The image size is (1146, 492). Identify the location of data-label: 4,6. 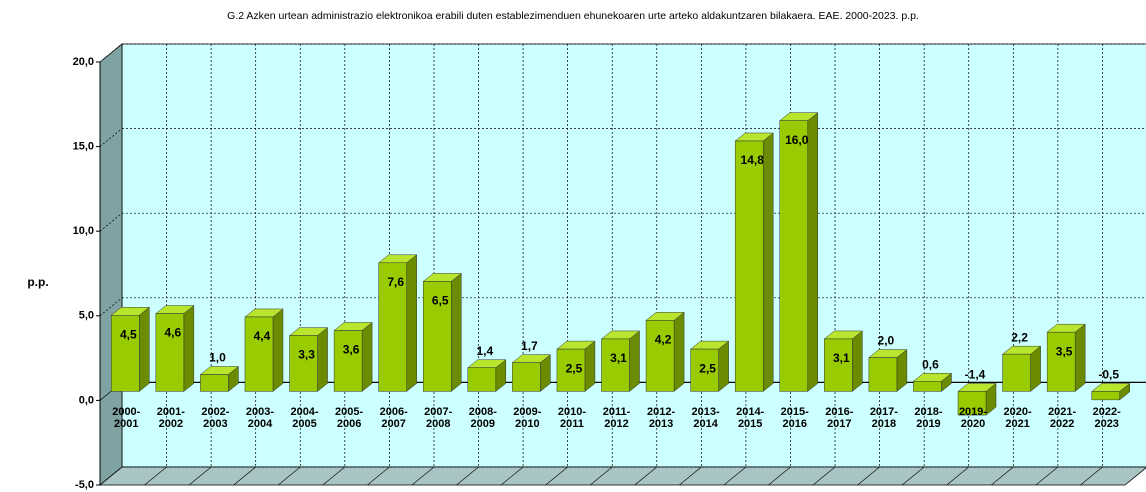
(173, 333).